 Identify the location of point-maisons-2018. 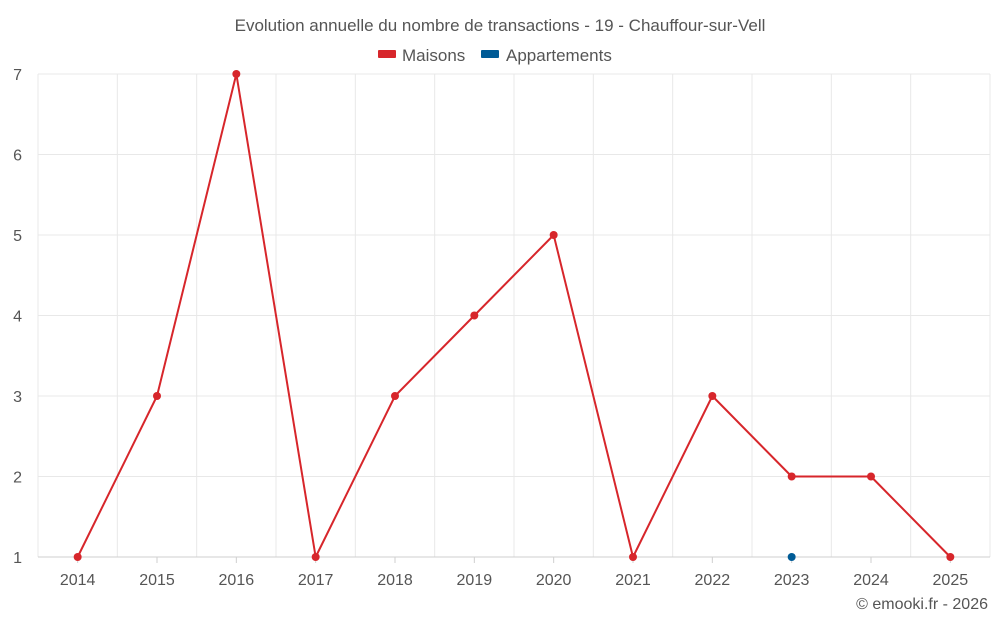
(395, 396).